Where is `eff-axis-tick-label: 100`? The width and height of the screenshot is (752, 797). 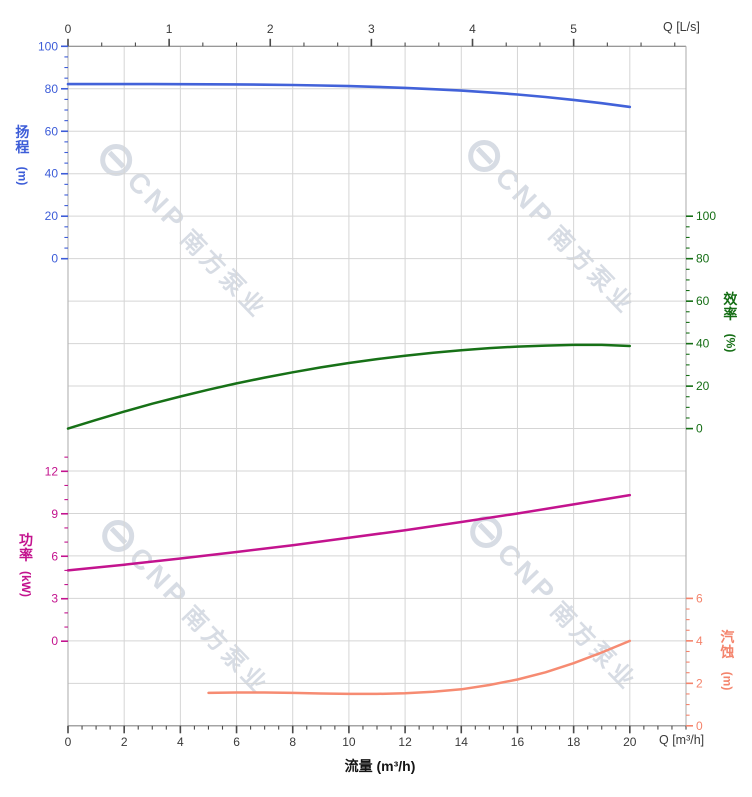 eff-axis-tick-label: 100 is located at coordinates (706, 216).